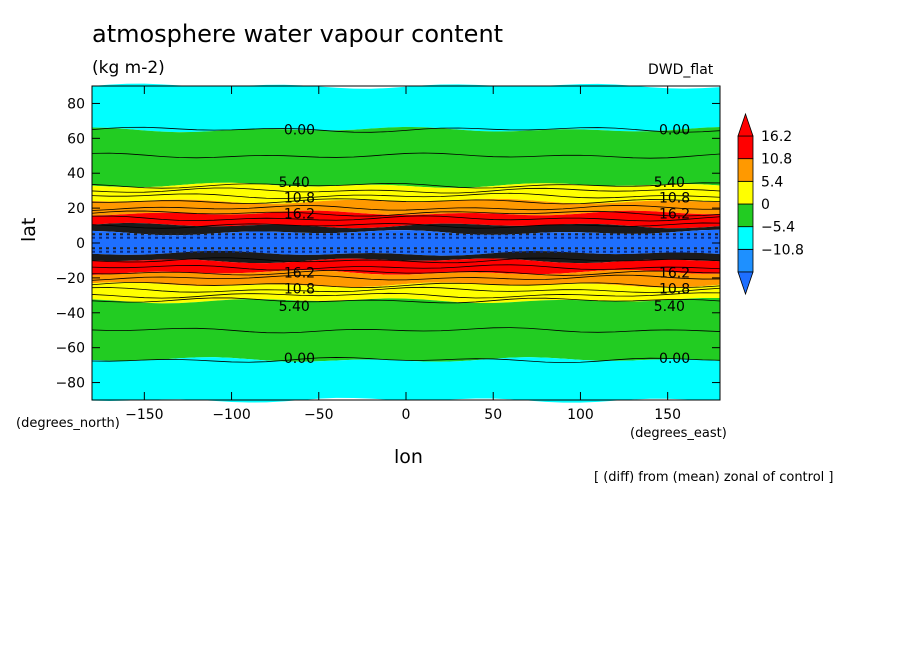  I want to click on colorbar-label: −5.4, so click(778, 228).